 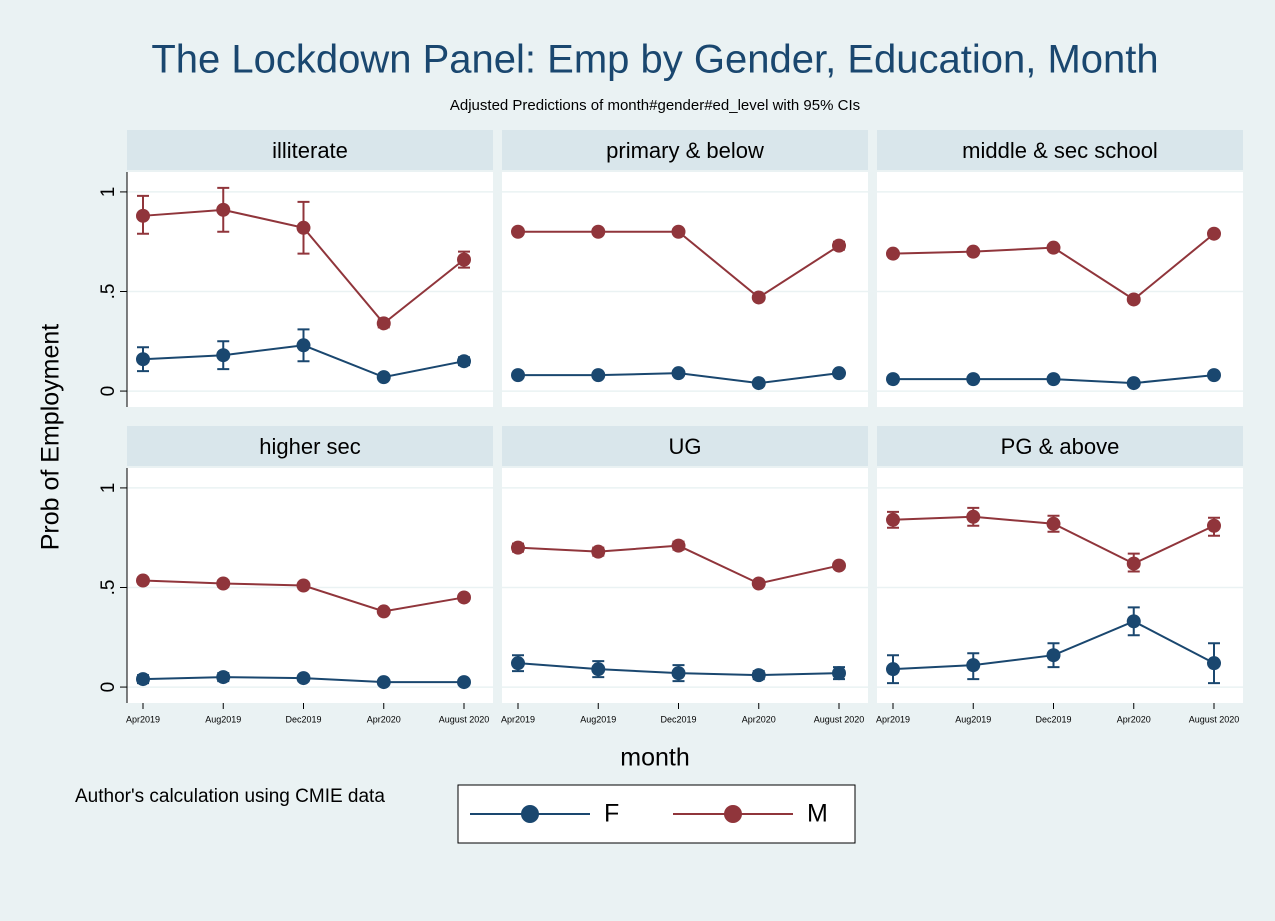 I want to click on panel-title: higher sec, so click(x=310, y=446).